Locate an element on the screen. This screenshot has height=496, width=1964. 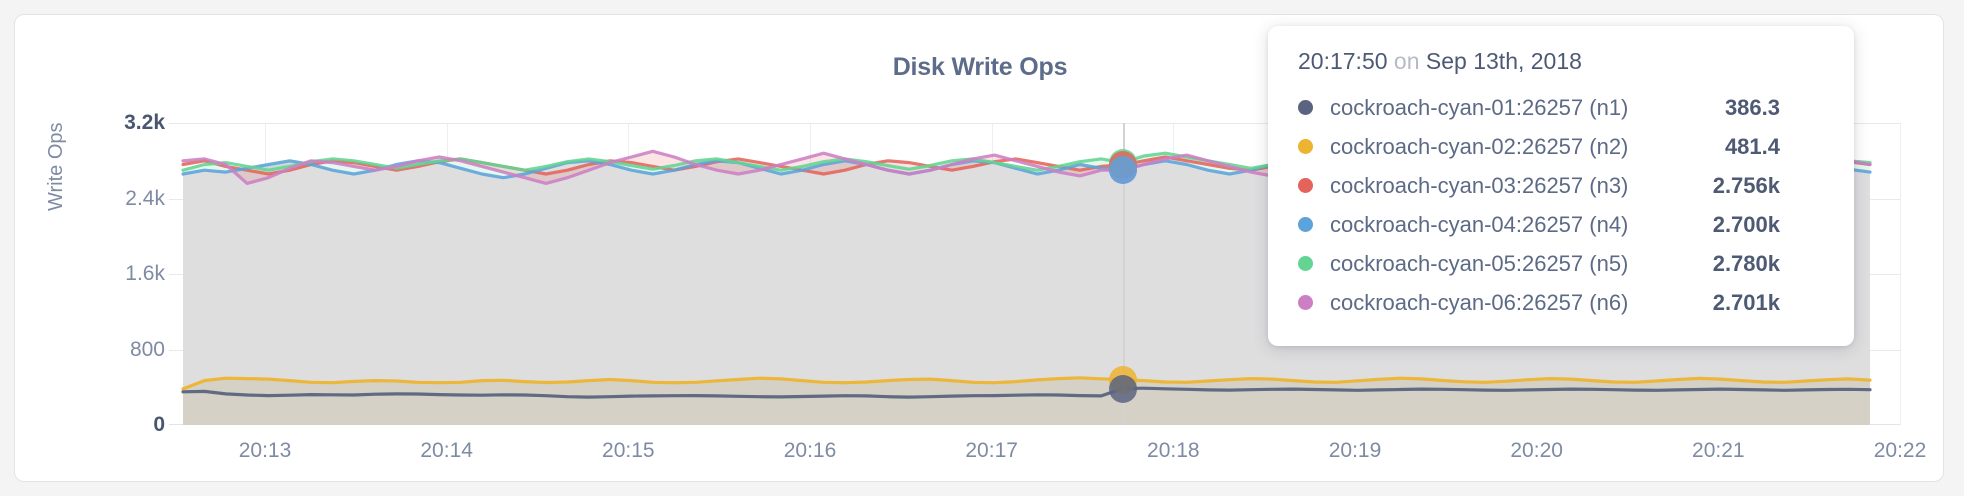
x-tick-label: 20:22 is located at coordinates (1900, 450).